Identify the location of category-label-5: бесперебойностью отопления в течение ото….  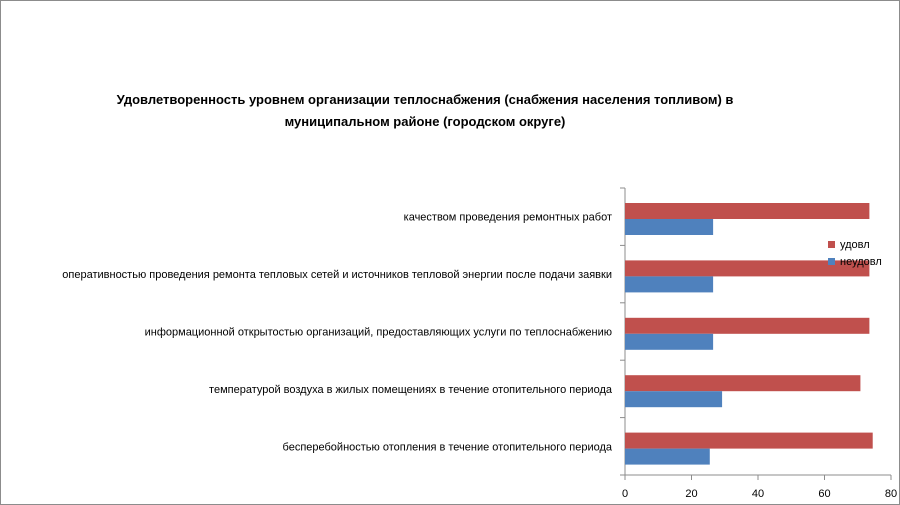
(448, 447).